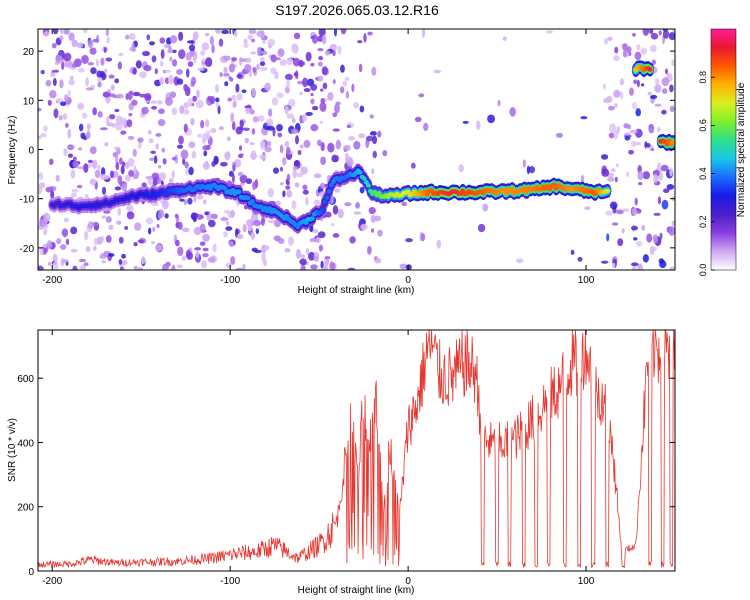  What do you see at coordinates (356, 590) in the screenshot?
I see `snr-x-label: Height of straight line (km)` at bounding box center [356, 590].